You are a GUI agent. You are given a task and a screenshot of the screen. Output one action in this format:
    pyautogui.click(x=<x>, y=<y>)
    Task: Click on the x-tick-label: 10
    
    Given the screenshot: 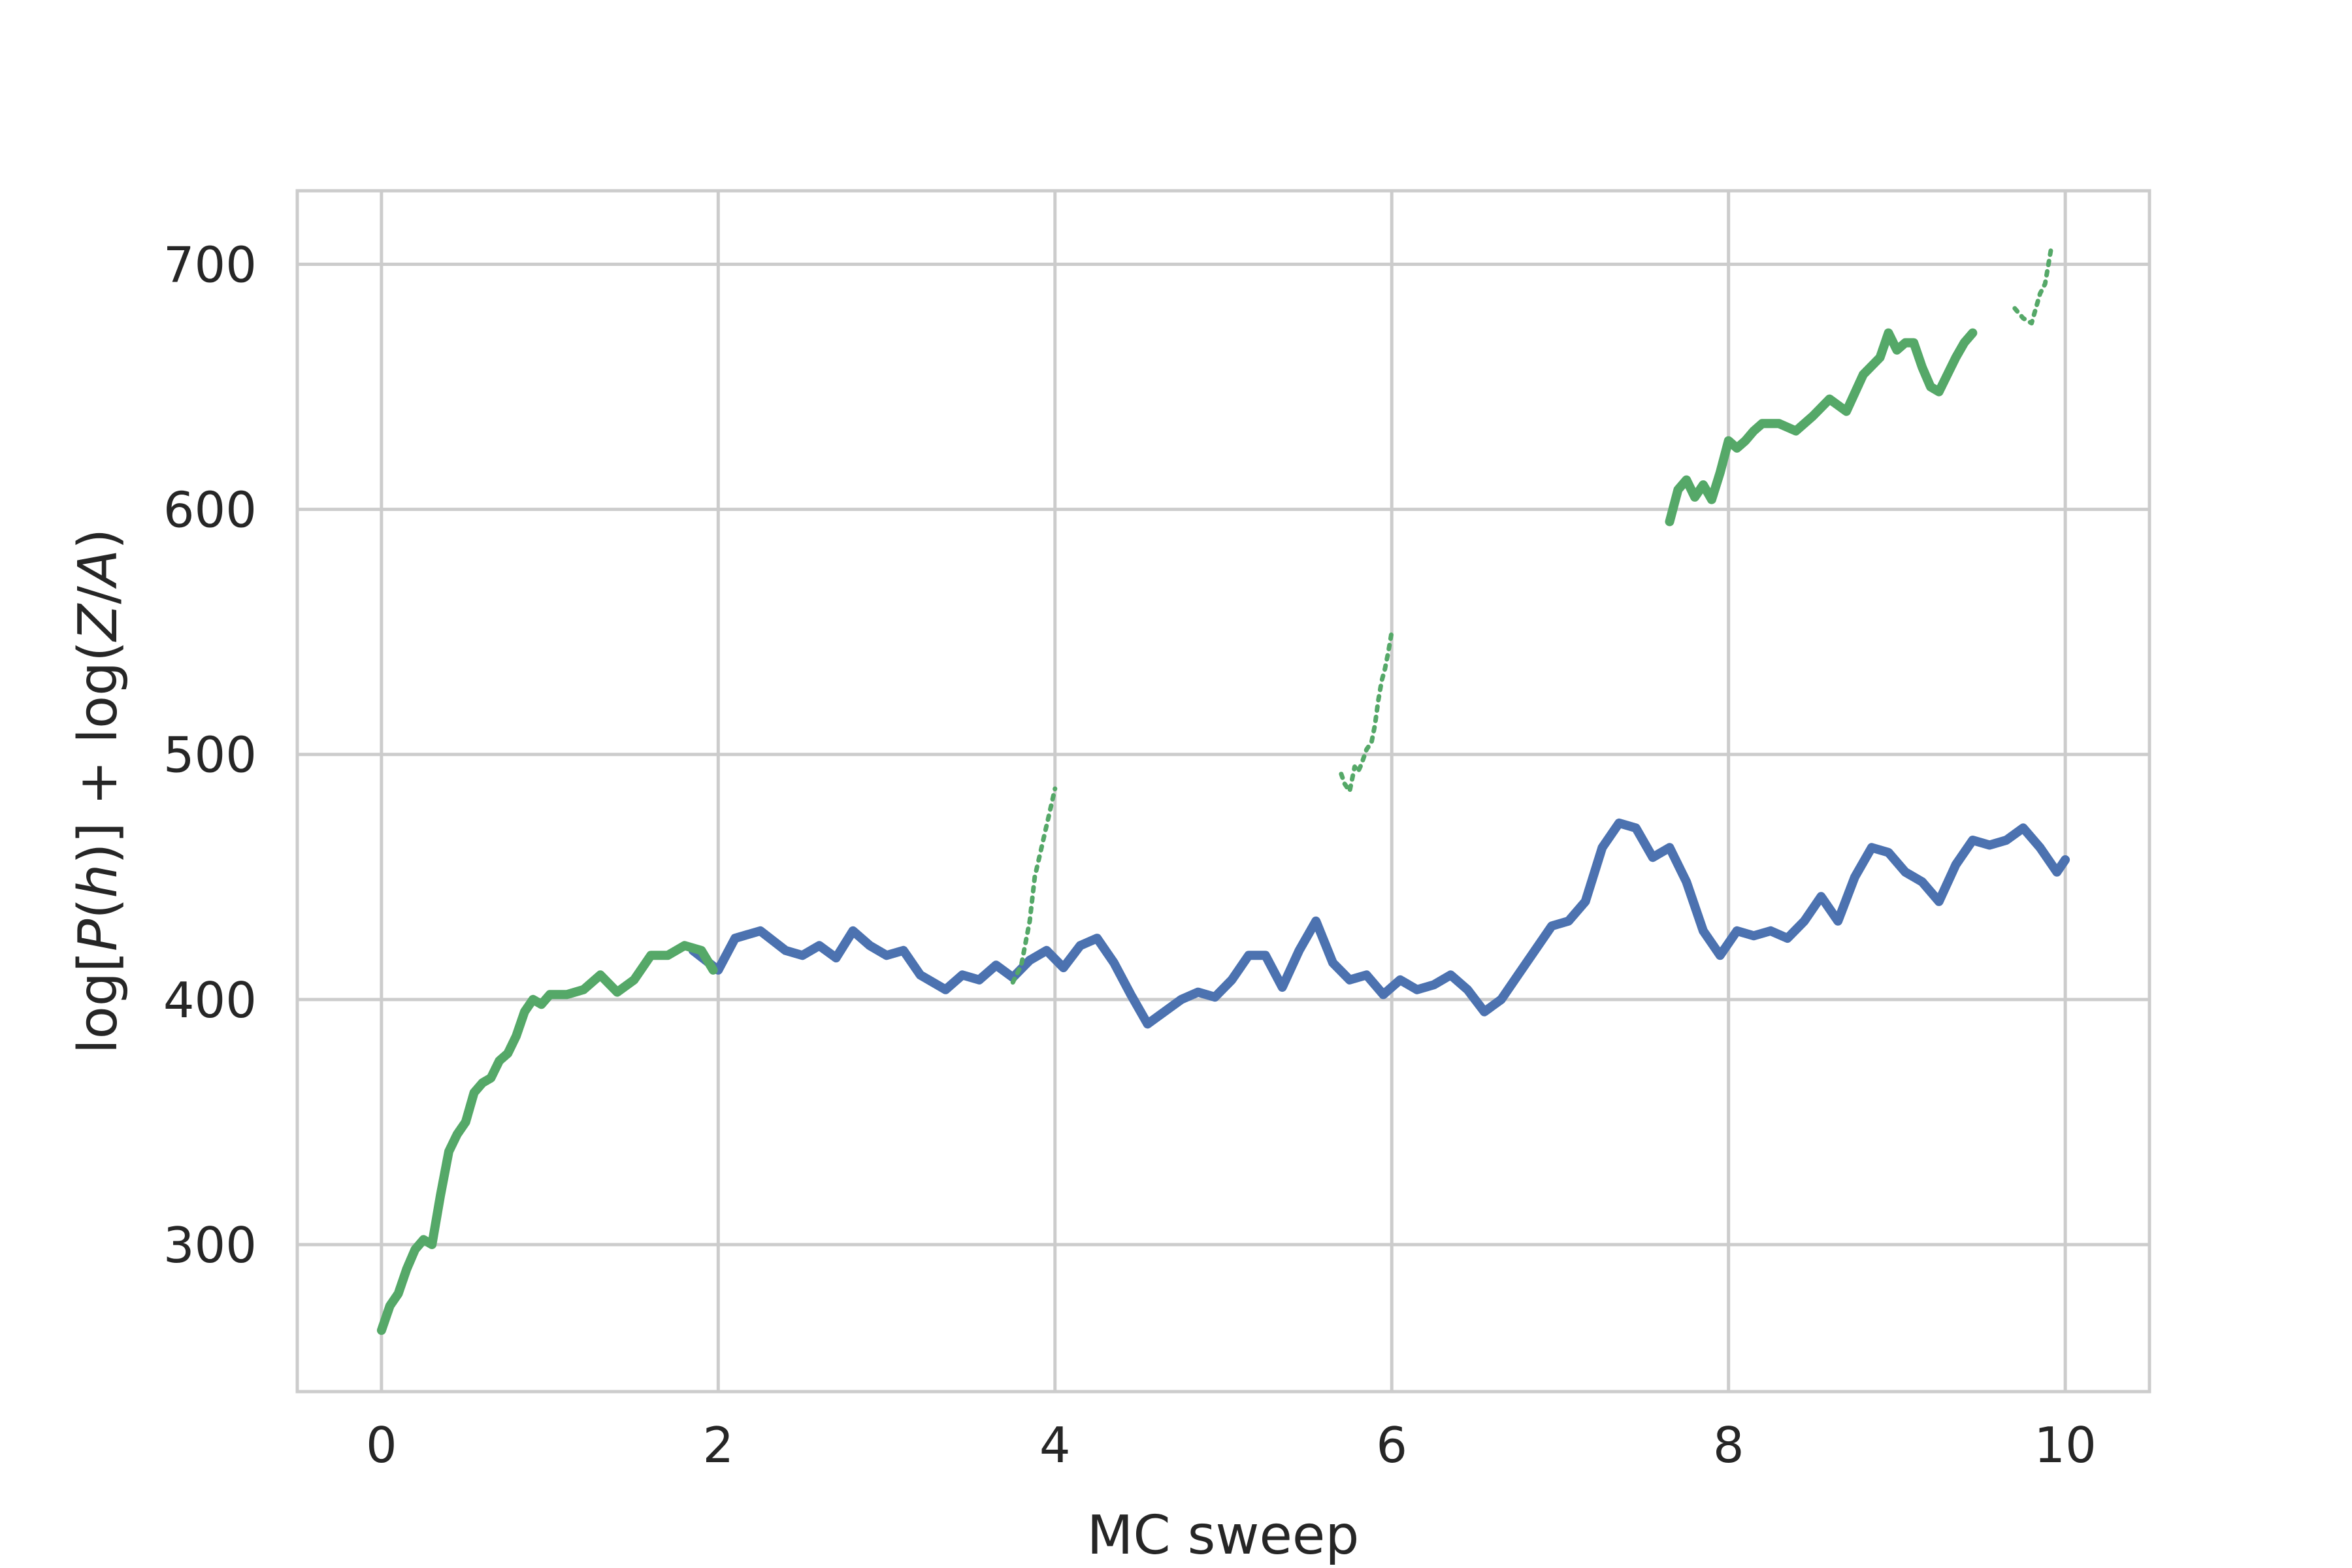 What is the action you would take?
    pyautogui.click(x=2065, y=1445)
    